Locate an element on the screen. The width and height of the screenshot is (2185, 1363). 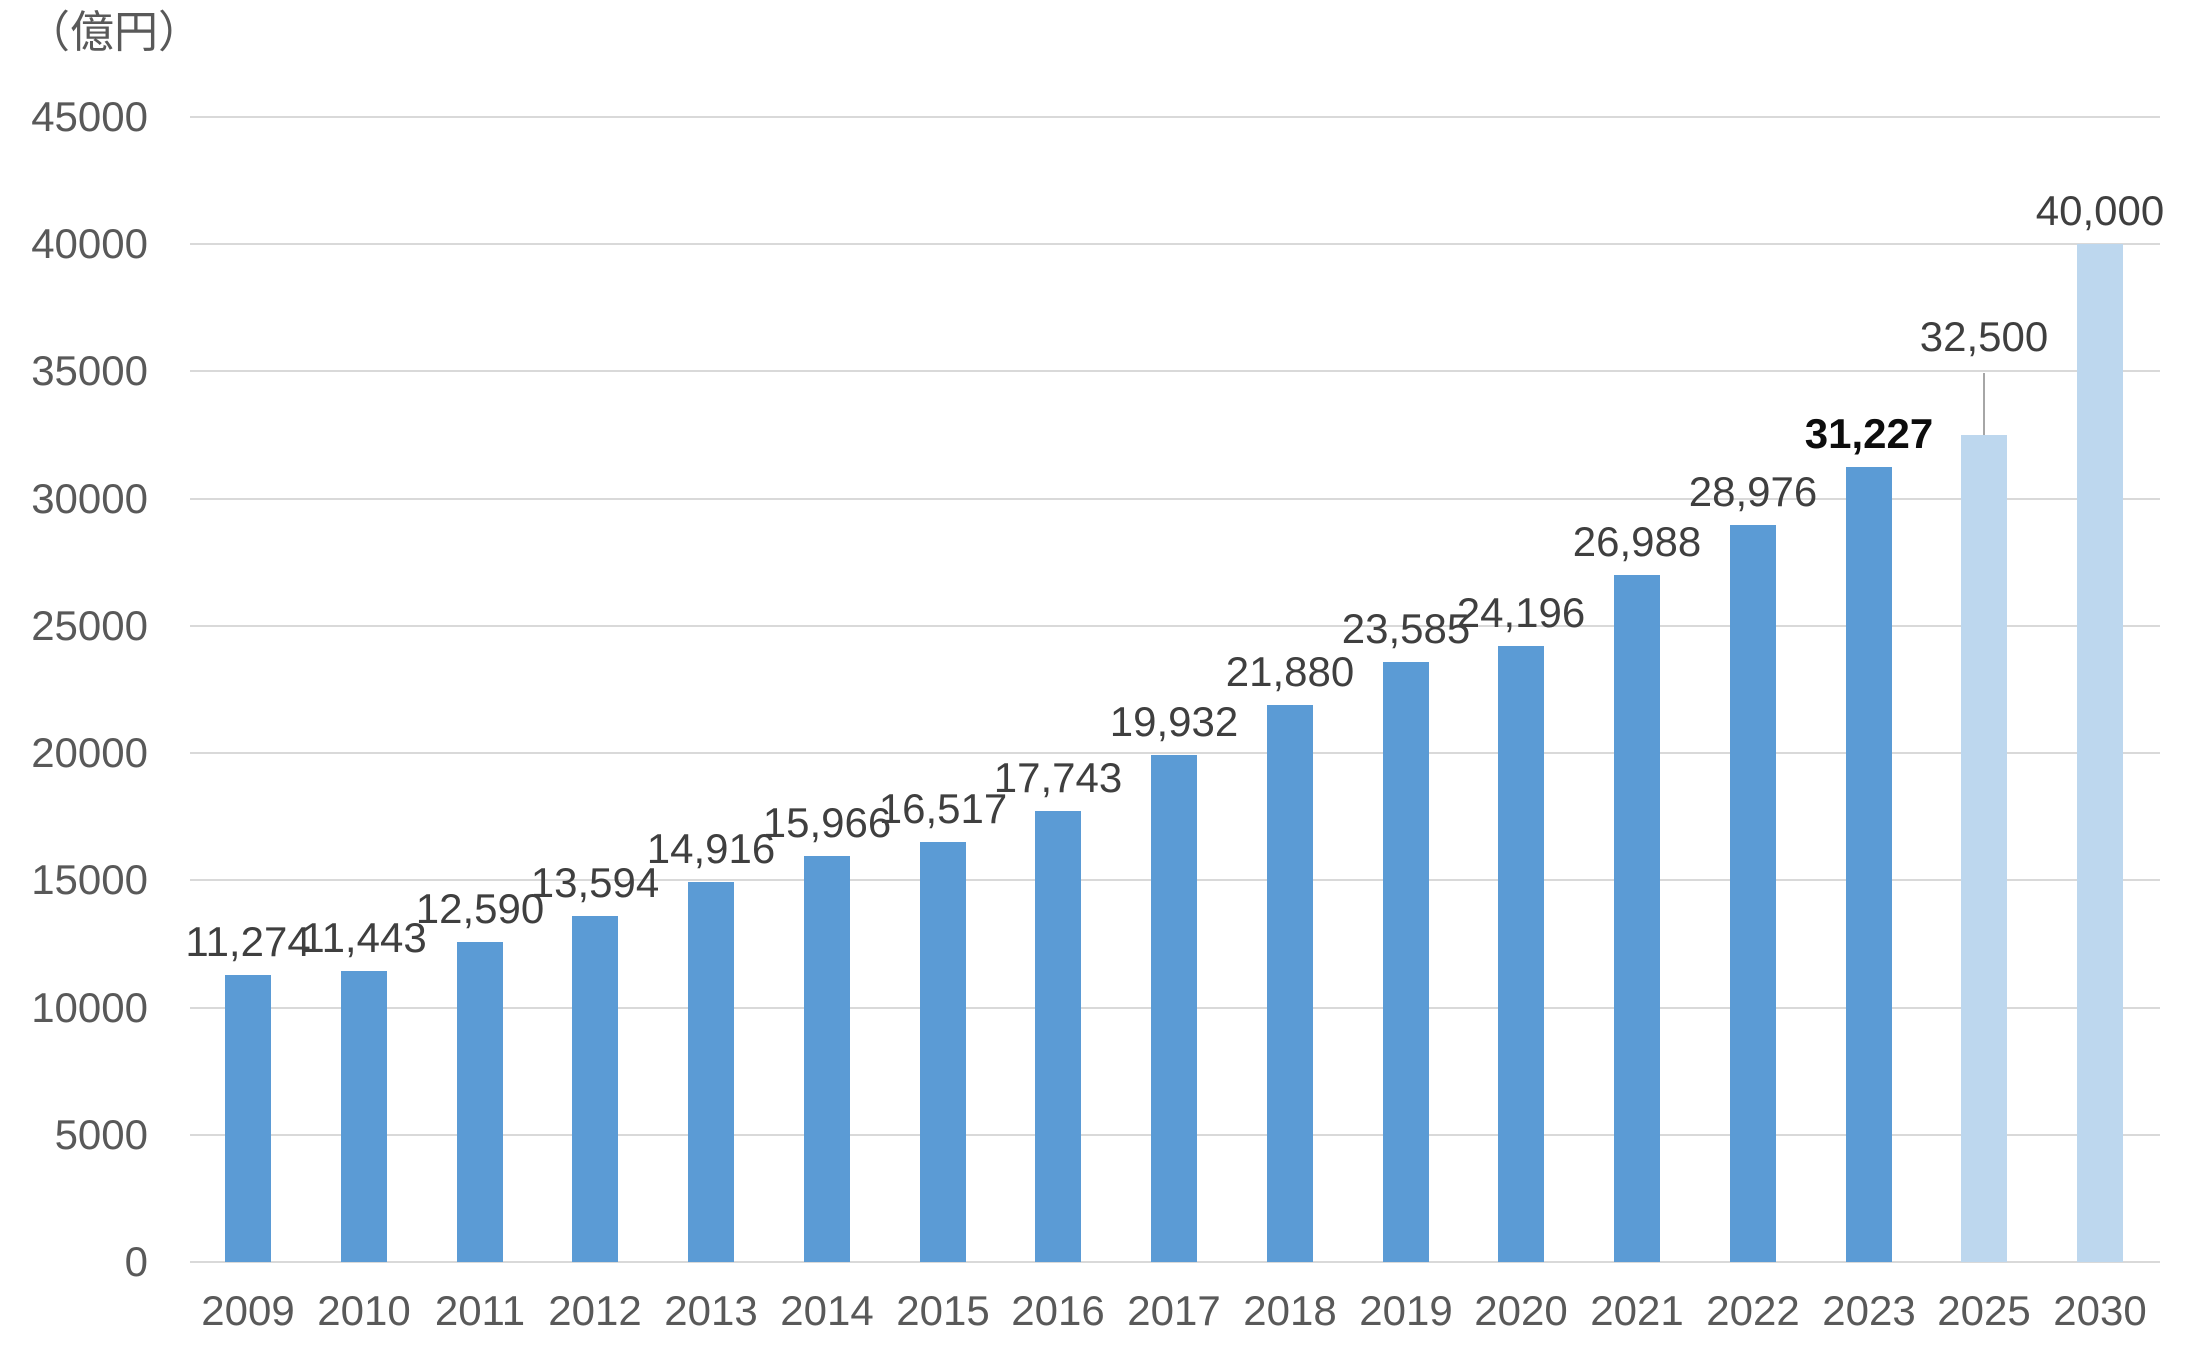
bar-2020 is located at coordinates (1521, 954).